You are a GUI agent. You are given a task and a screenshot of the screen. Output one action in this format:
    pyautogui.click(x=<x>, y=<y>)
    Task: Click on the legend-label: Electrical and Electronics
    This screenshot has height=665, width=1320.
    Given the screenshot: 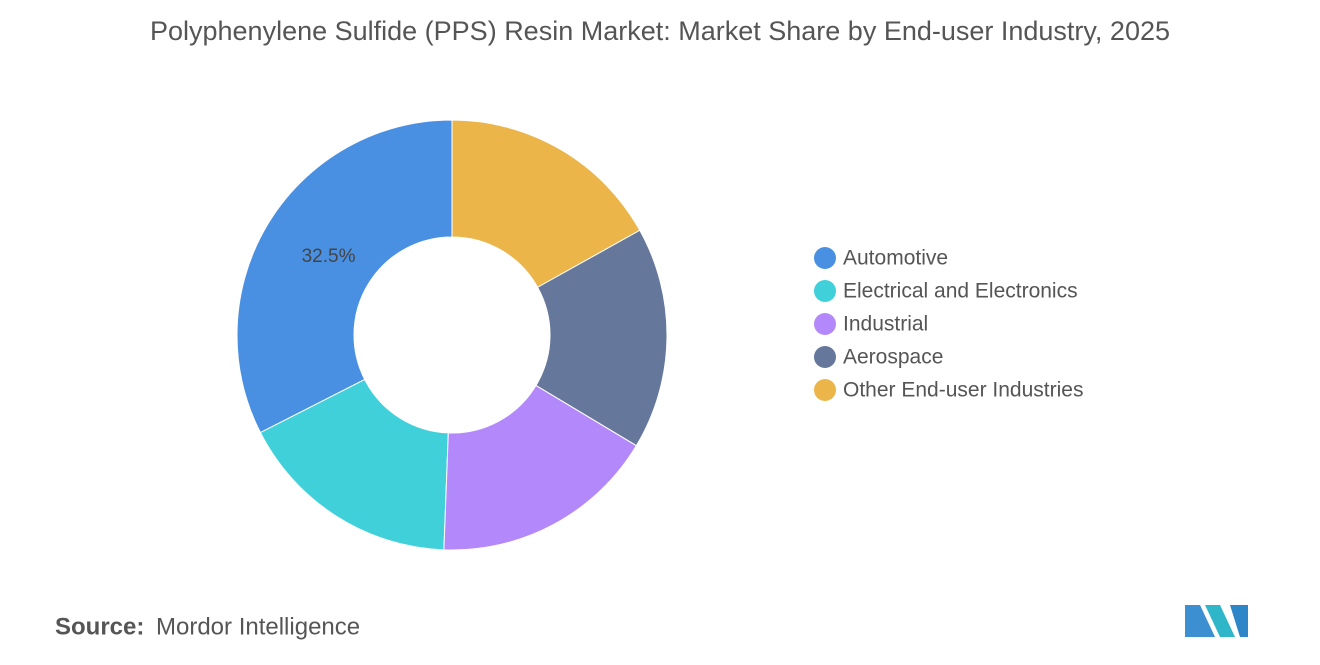 What is the action you would take?
    pyautogui.click(x=960, y=291)
    